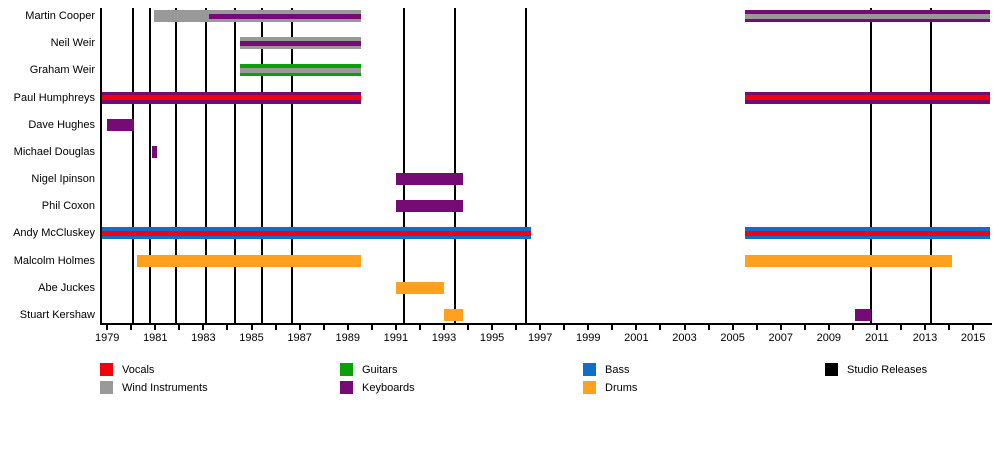 The image size is (1000, 450). Describe the element at coordinates (380, 369) in the screenshot. I see `legend-label: Guitars` at that location.